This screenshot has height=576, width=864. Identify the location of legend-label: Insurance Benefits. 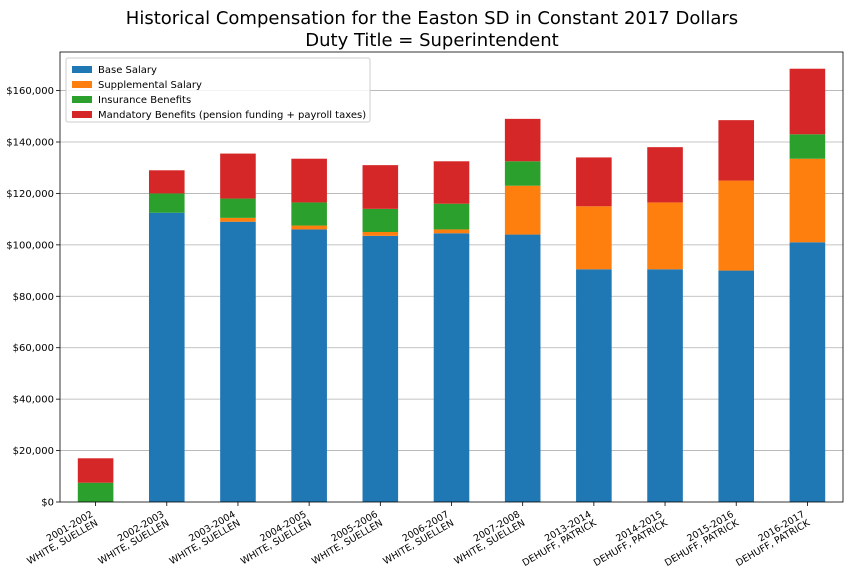
(144, 100).